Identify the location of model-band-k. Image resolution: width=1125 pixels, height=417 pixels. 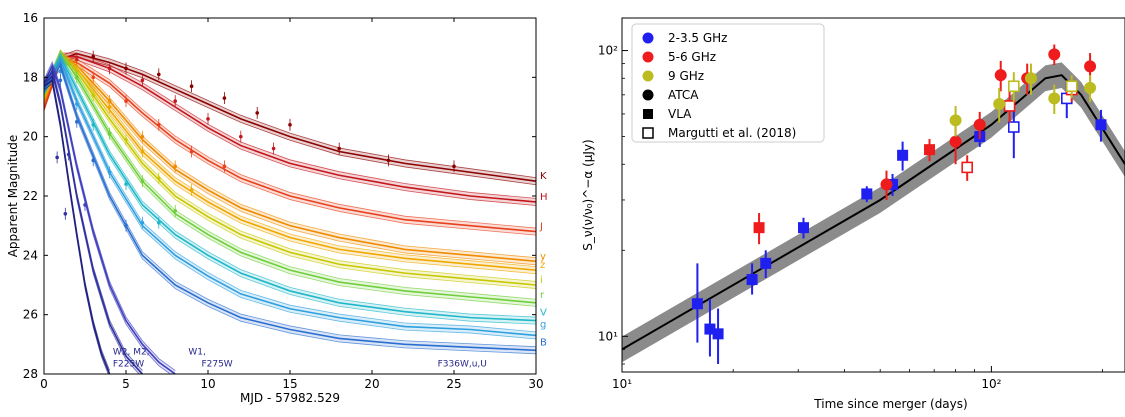
(290, 117).